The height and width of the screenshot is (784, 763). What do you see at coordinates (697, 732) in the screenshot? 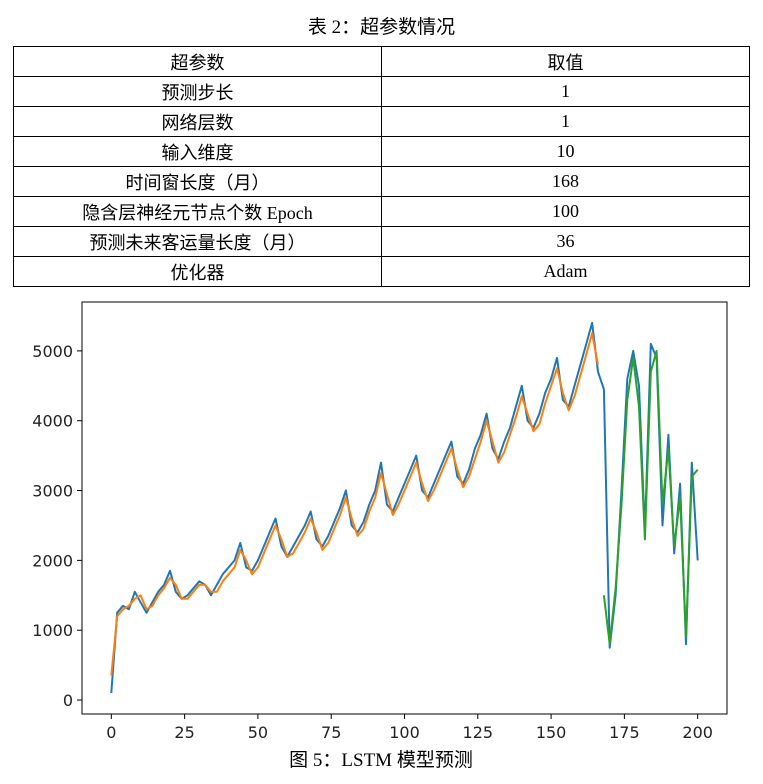
I see `x-tick-label: 200` at bounding box center [697, 732].